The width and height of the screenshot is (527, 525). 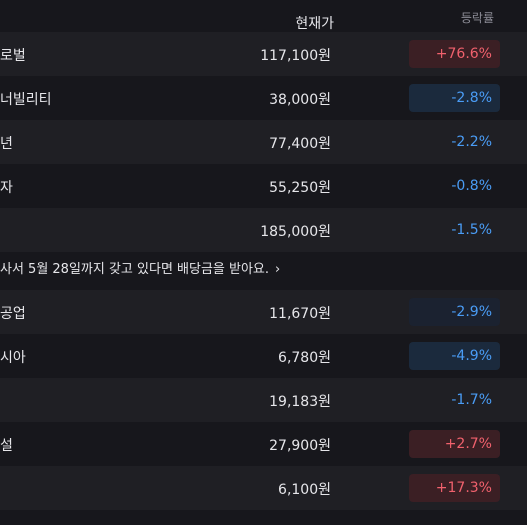 I want to click on change-badge: -1.5%, so click(x=471, y=230).